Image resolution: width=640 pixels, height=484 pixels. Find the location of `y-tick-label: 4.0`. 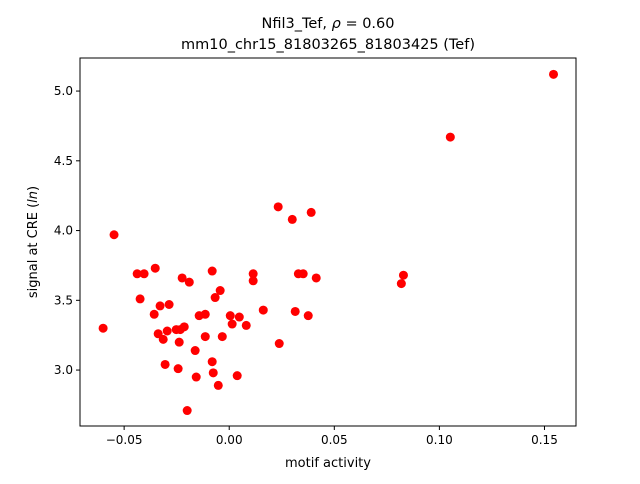

y-tick-label: 4.0 is located at coordinates (63, 231).